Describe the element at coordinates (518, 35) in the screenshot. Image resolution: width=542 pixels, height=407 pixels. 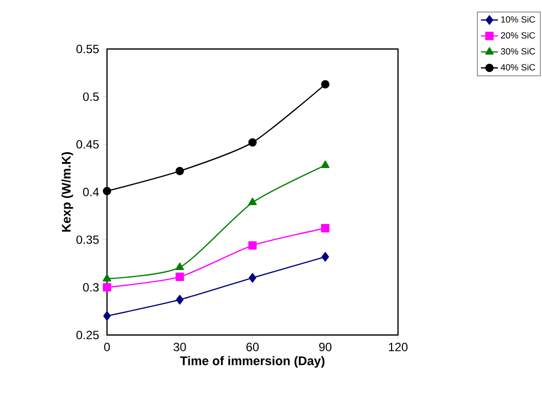
I see `legend-label: 20% SiC` at that location.